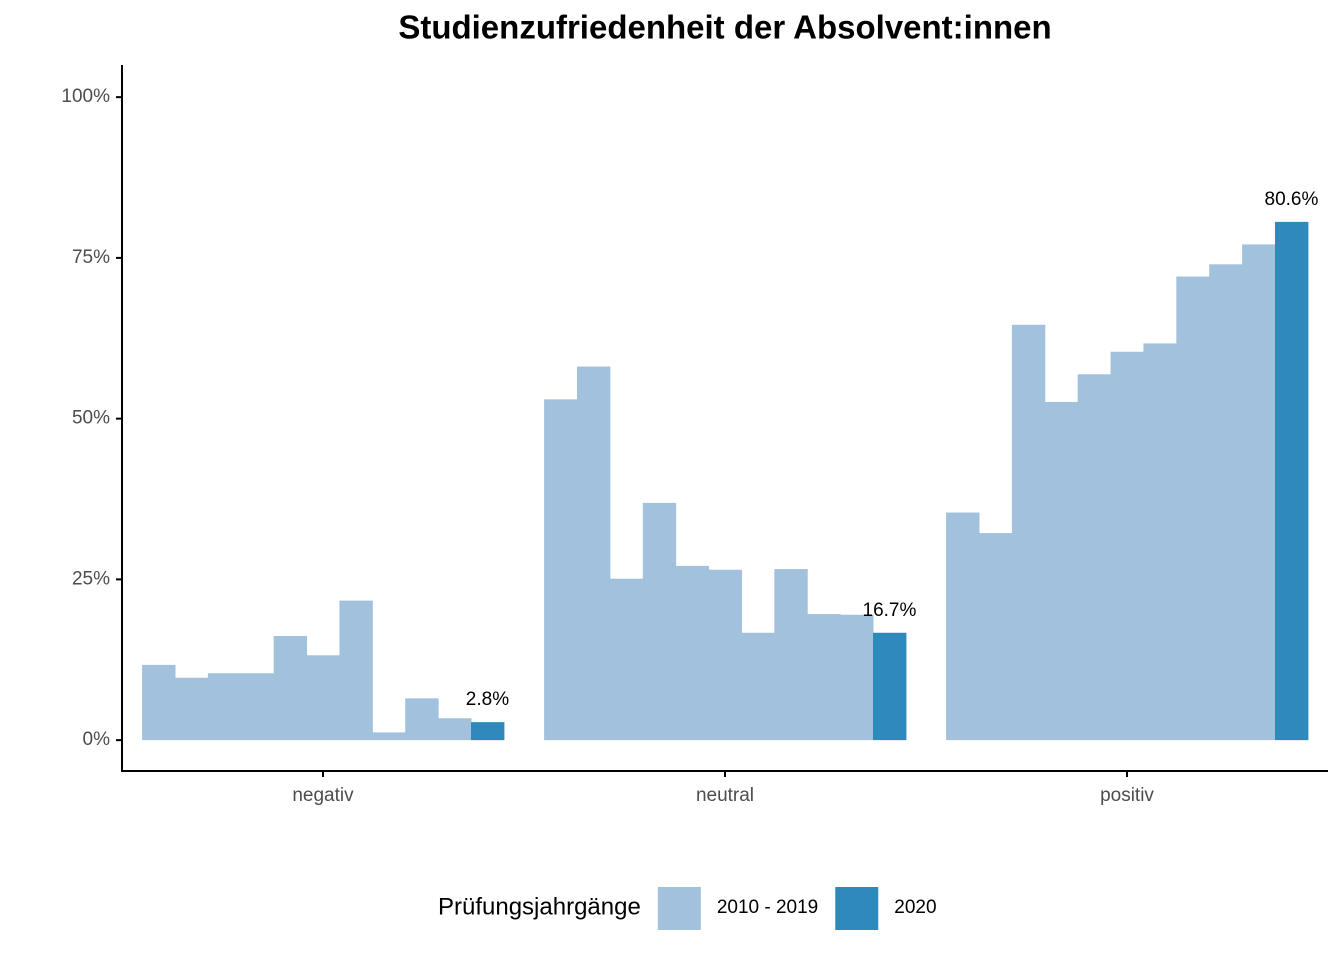  What do you see at coordinates (1127, 795) in the screenshot?
I see `x-tick-label: positiv` at bounding box center [1127, 795].